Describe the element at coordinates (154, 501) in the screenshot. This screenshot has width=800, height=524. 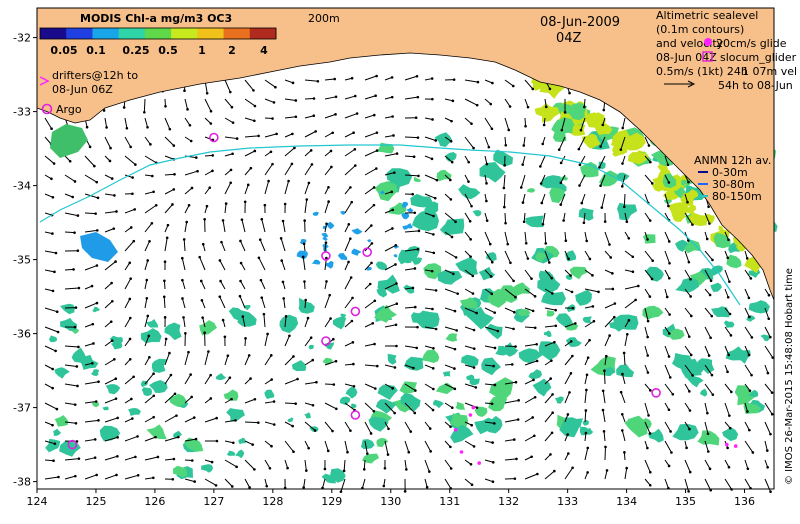
I see `x-tick-label: 126` at that location.